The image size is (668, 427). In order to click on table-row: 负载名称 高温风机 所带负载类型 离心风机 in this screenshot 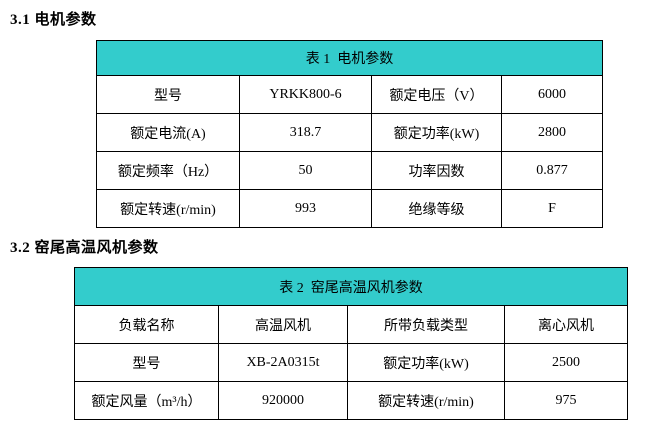, I will do `click(351, 324)`.